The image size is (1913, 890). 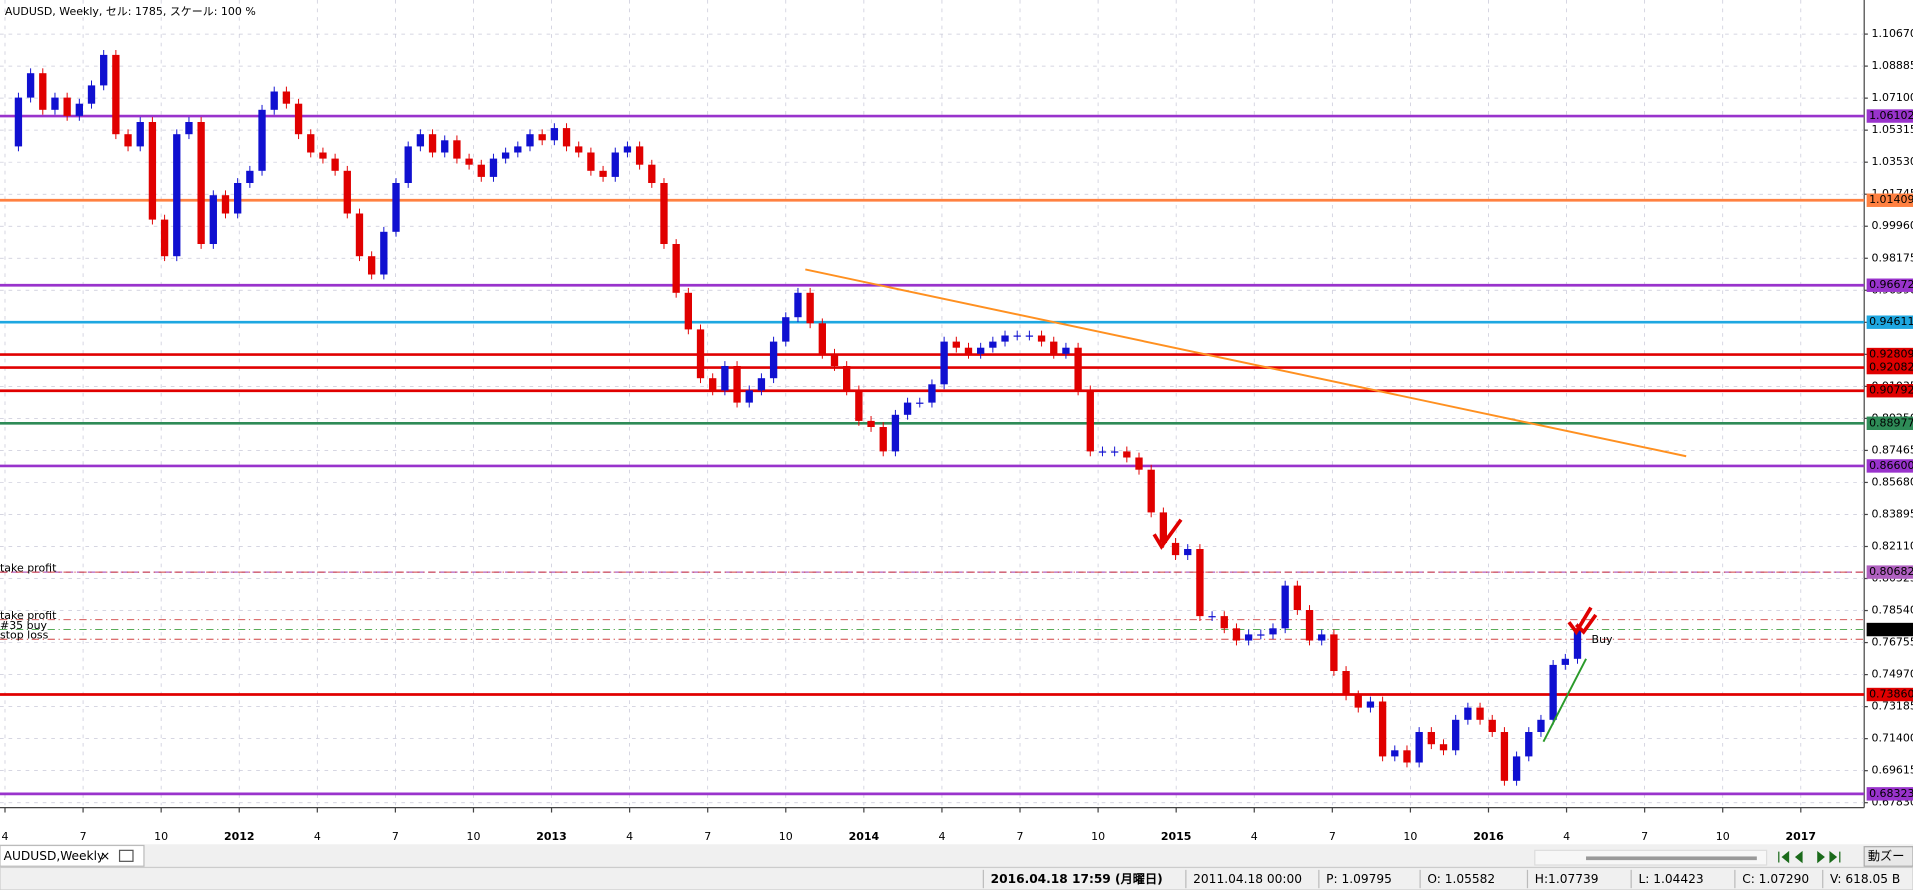 What do you see at coordinates (1488, 836) in the screenshot?
I see `x-tick-label: 2016` at bounding box center [1488, 836].